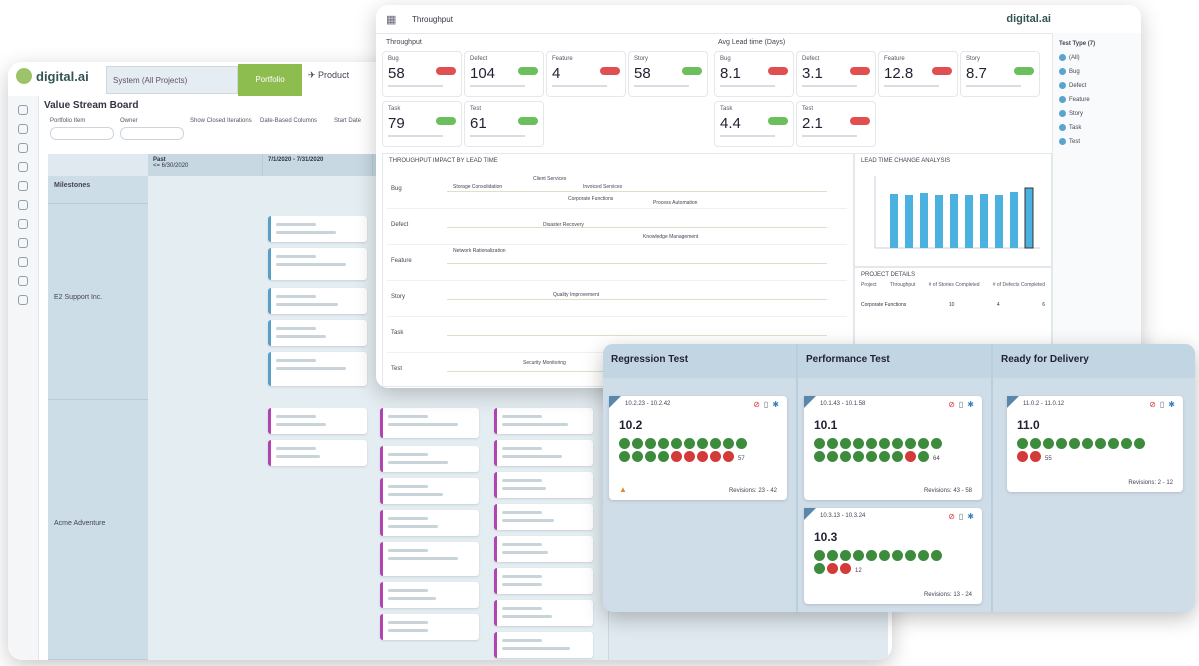 This screenshot has width=1199, height=666. What do you see at coordinates (754, 124) in the screenshot?
I see `metric-tile: Task 4.4` at bounding box center [754, 124].